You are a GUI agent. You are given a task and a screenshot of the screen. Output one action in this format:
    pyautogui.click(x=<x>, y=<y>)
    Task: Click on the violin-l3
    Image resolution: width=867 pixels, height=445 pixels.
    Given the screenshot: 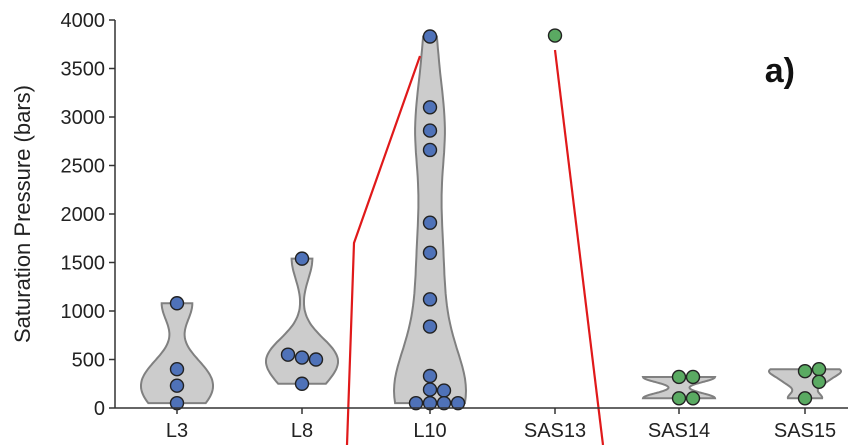 What is the action you would take?
    pyautogui.click(x=177, y=353)
    